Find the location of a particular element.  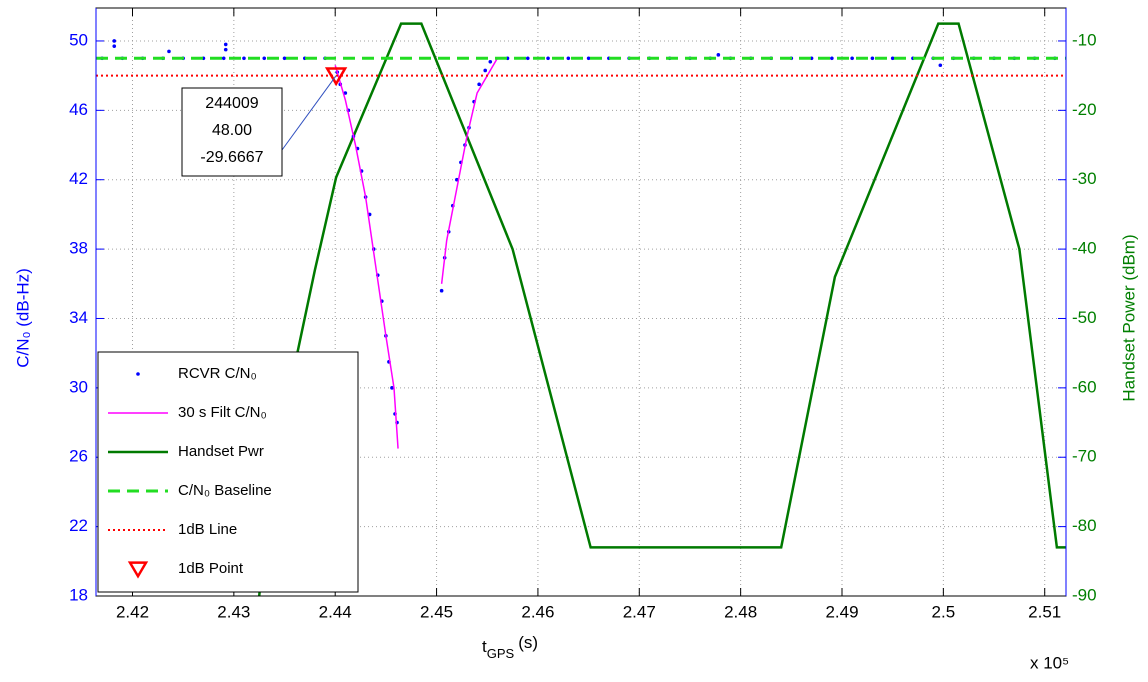

y2-tick-label: -50 is located at coordinates (1084, 317).